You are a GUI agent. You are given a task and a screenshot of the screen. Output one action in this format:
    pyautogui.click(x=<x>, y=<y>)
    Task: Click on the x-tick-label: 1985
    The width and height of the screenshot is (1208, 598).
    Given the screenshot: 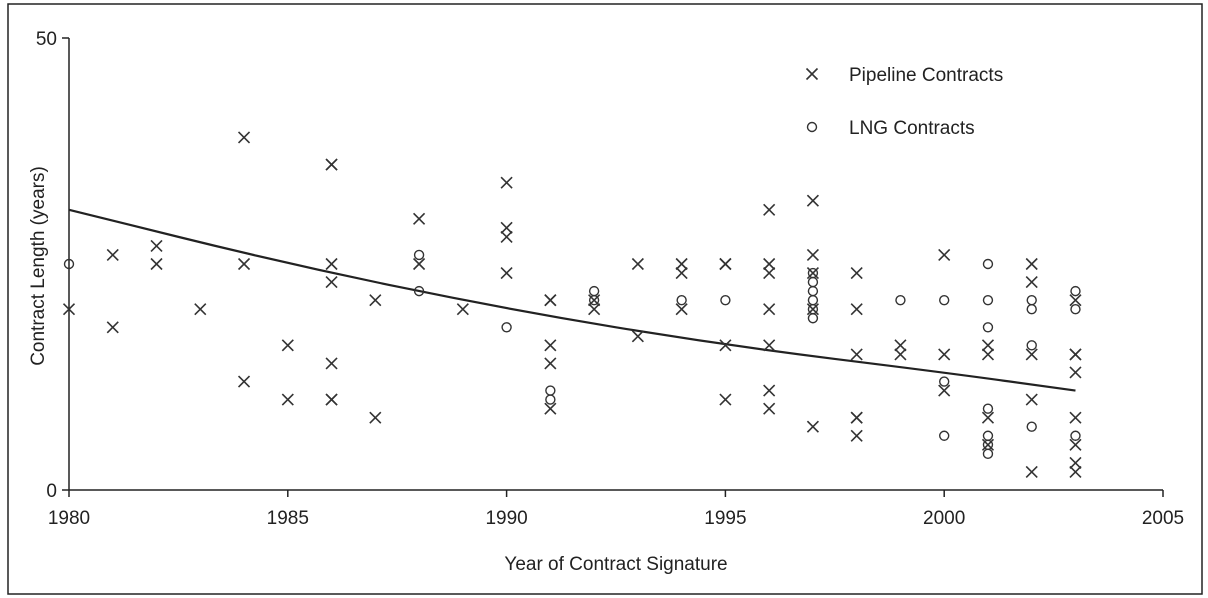 What is the action you would take?
    pyautogui.click(x=288, y=518)
    